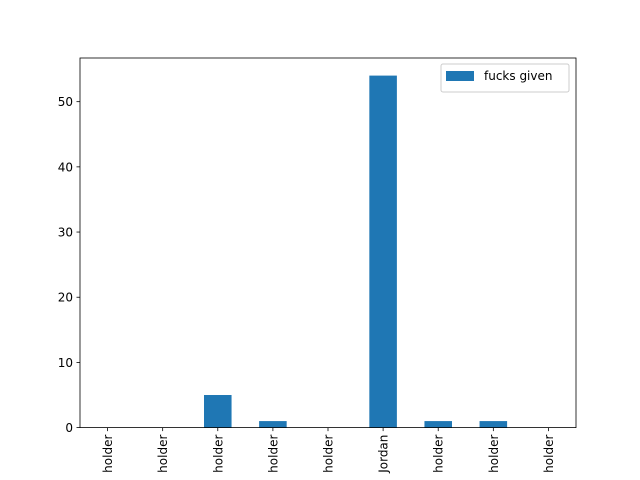  What do you see at coordinates (65, 233) in the screenshot?
I see `y-tick-label: 30` at bounding box center [65, 233].